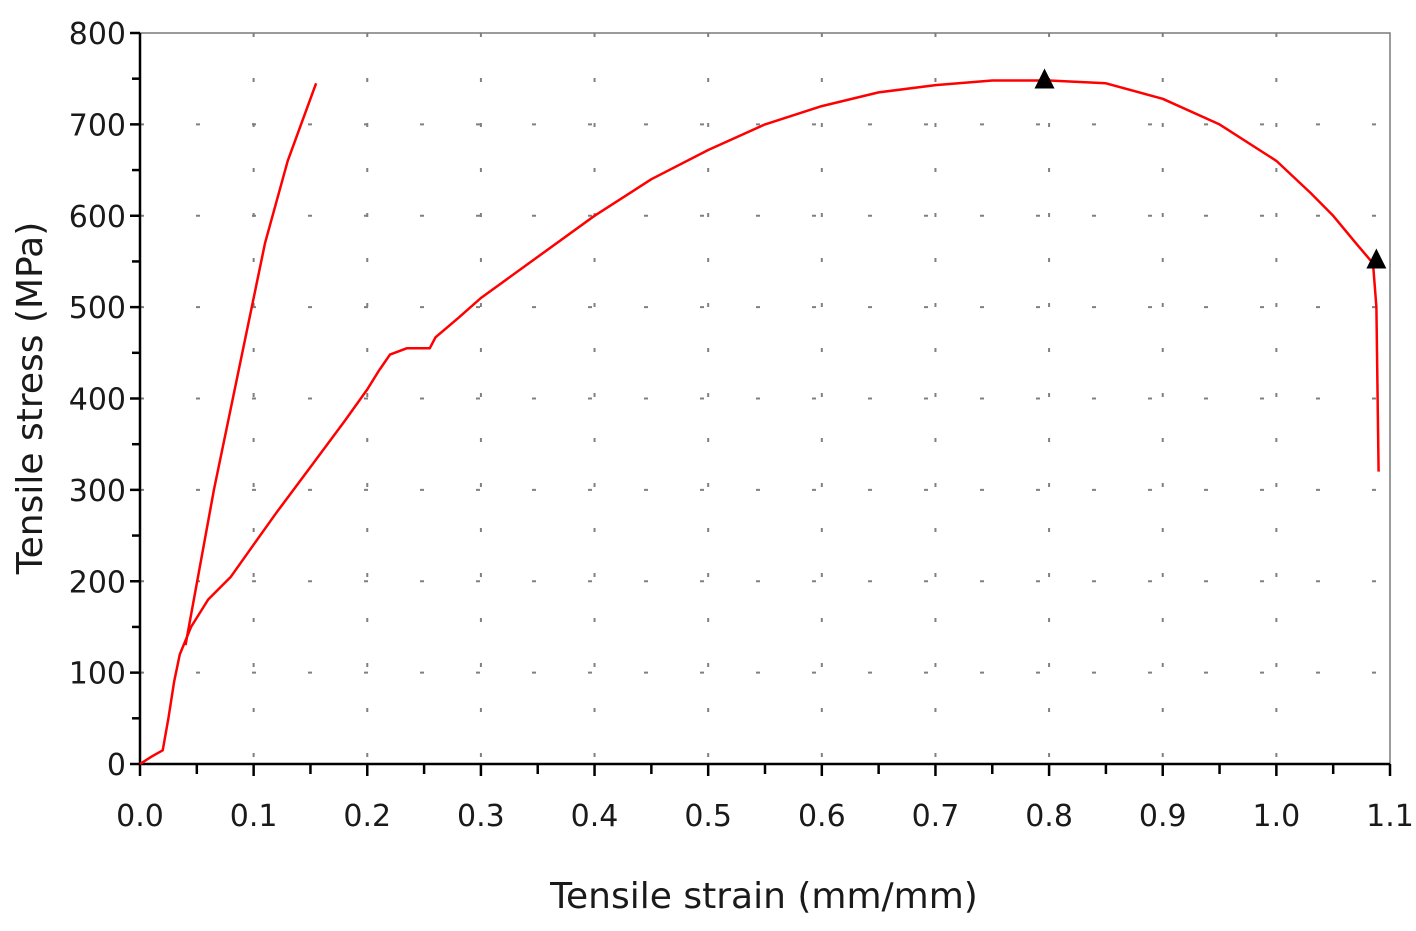 Image resolution: width=1416 pixels, height=931 pixels. I want to click on x-tick-label: 0.9, so click(1163, 816).